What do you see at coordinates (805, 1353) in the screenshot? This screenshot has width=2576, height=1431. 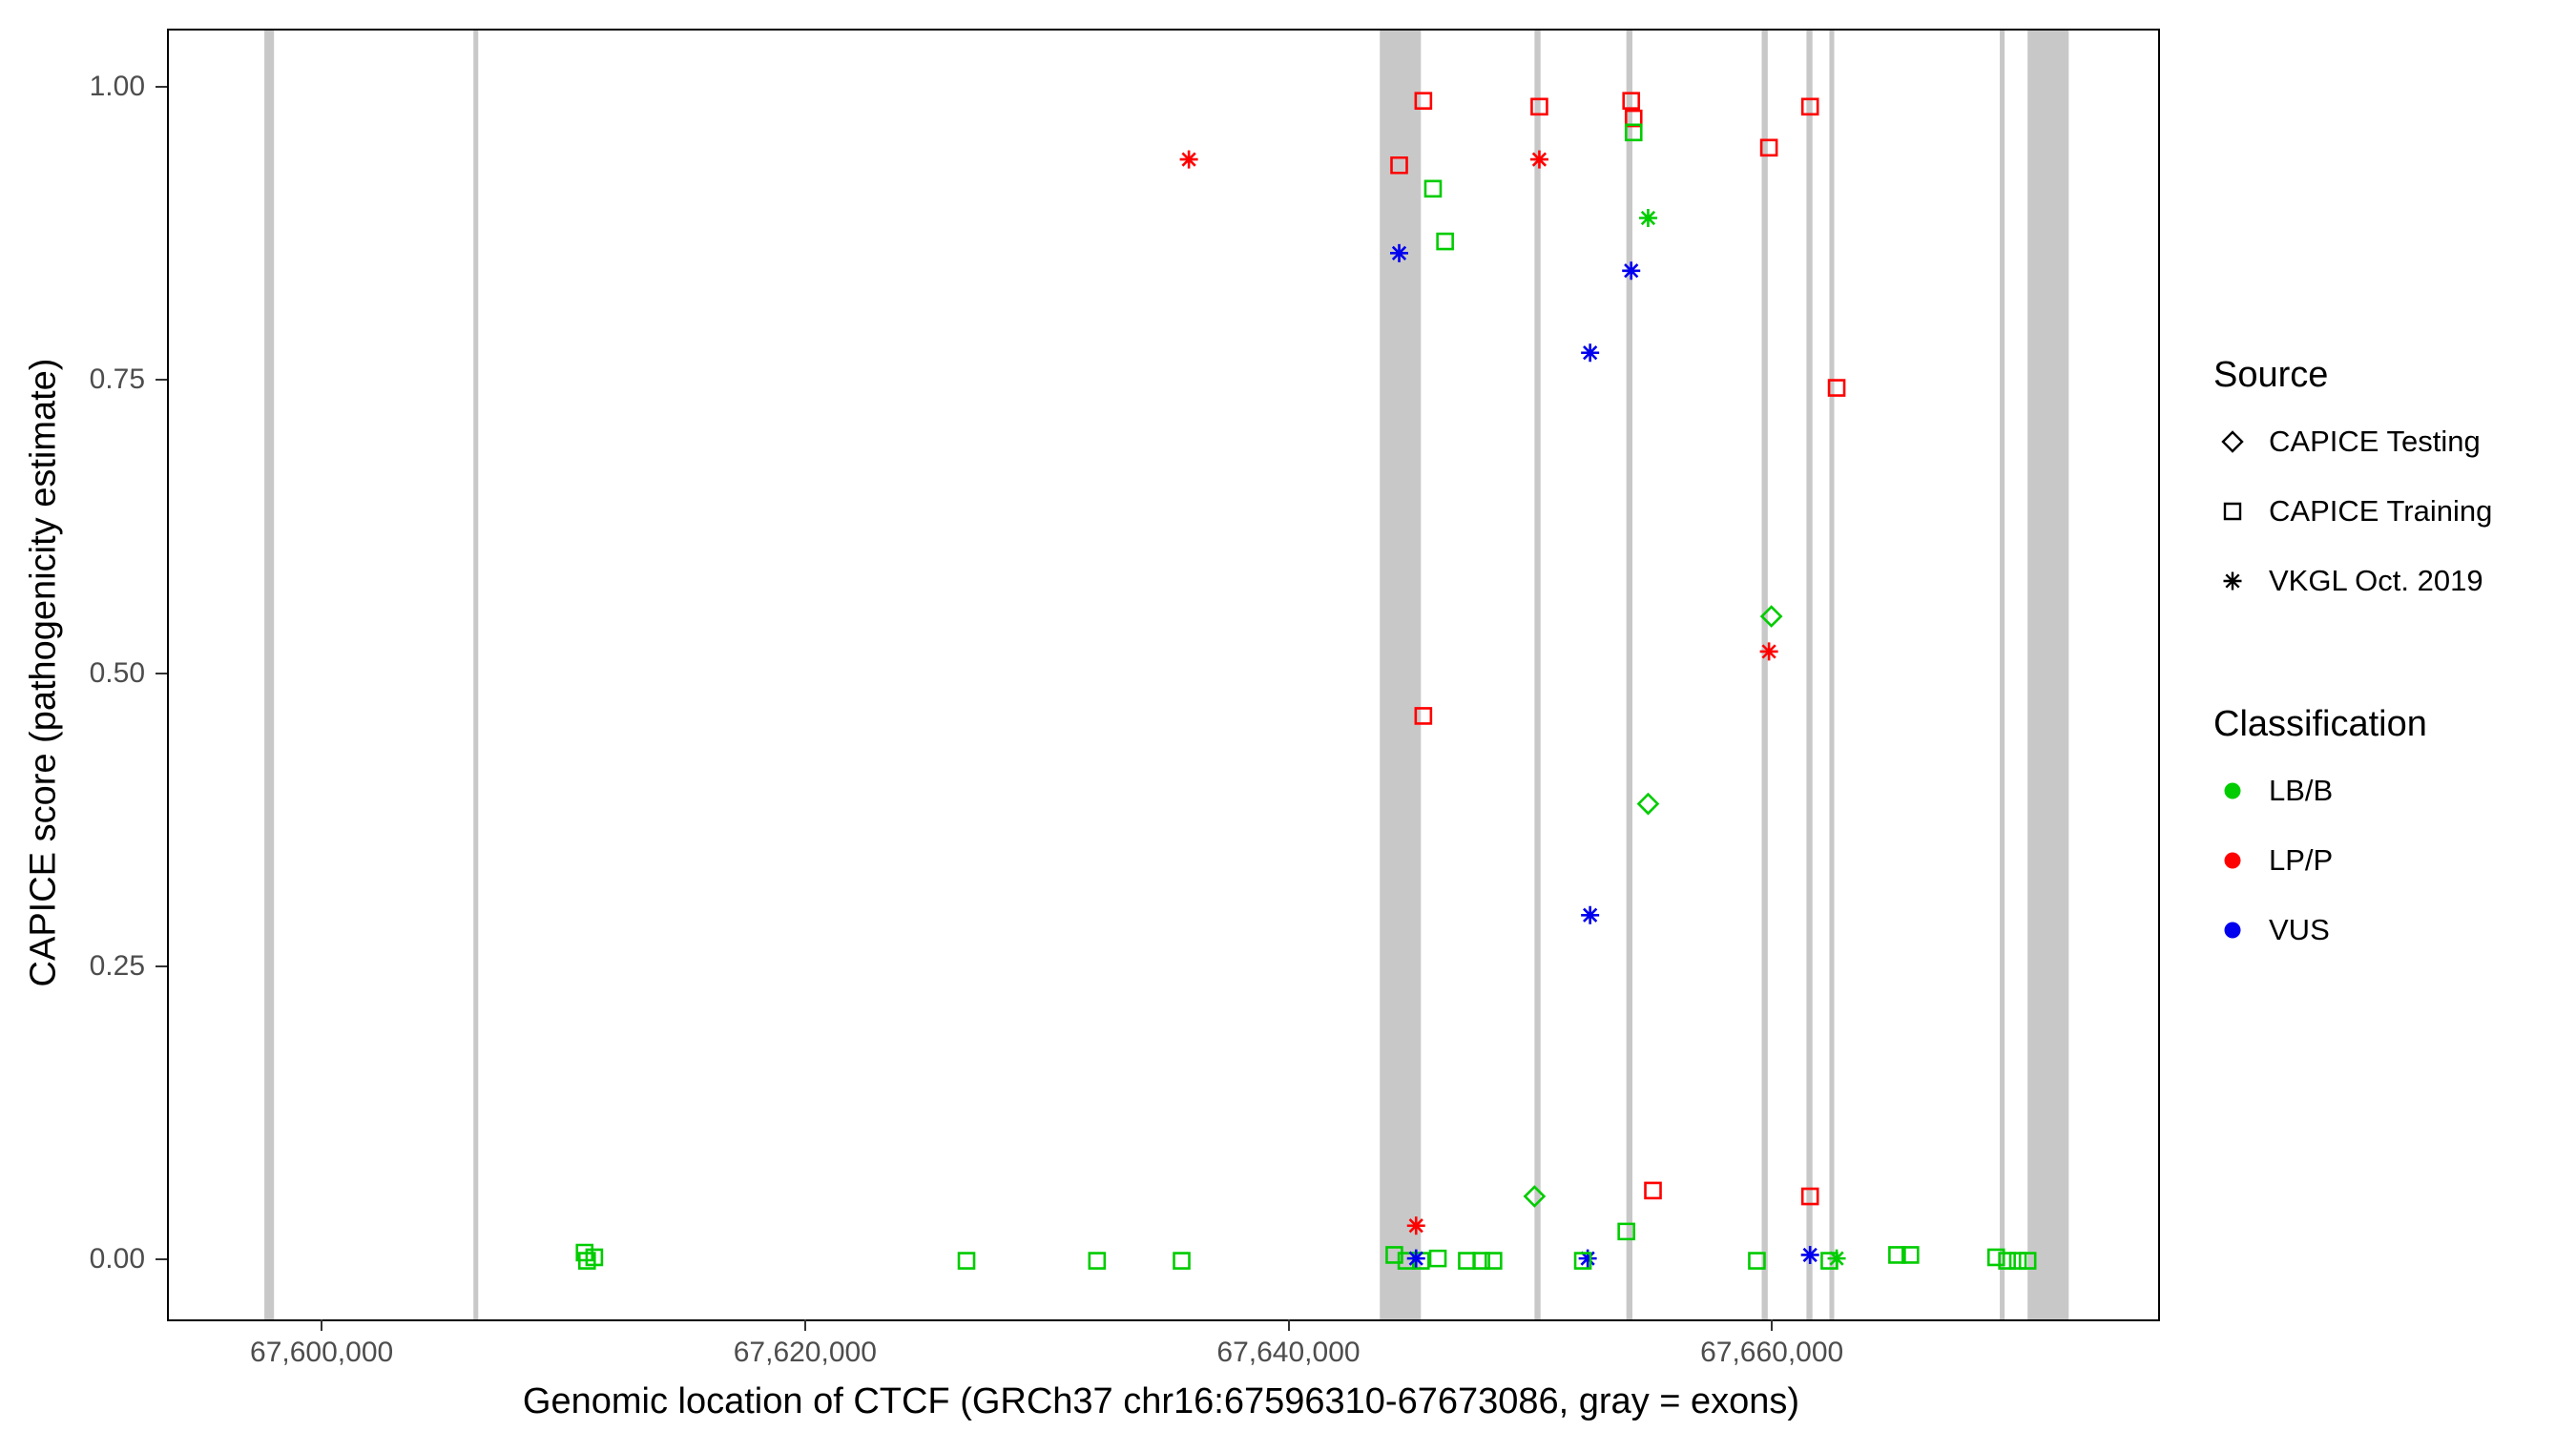 I see `x-tick-label: 67,620,000` at bounding box center [805, 1353].